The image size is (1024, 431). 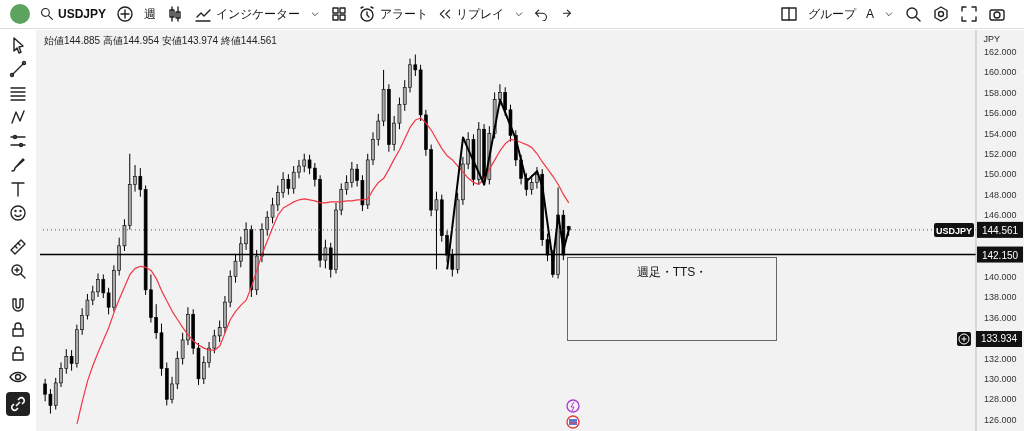 I want to click on text: 週足・TTS・, so click(x=672, y=272).